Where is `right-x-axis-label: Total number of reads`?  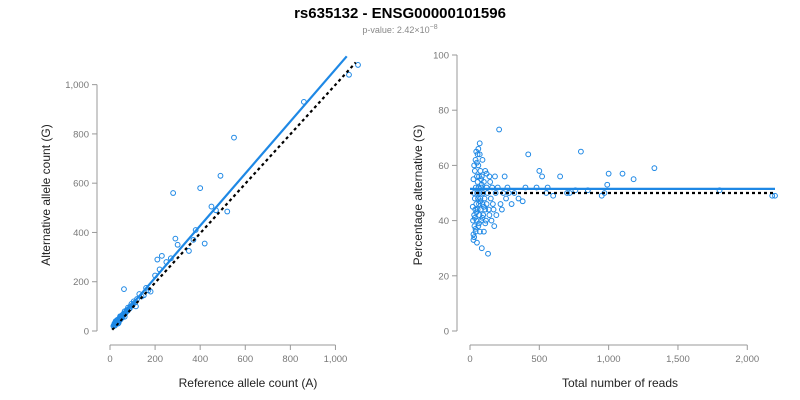 right-x-axis-label: Total number of reads is located at coordinates (620, 383).